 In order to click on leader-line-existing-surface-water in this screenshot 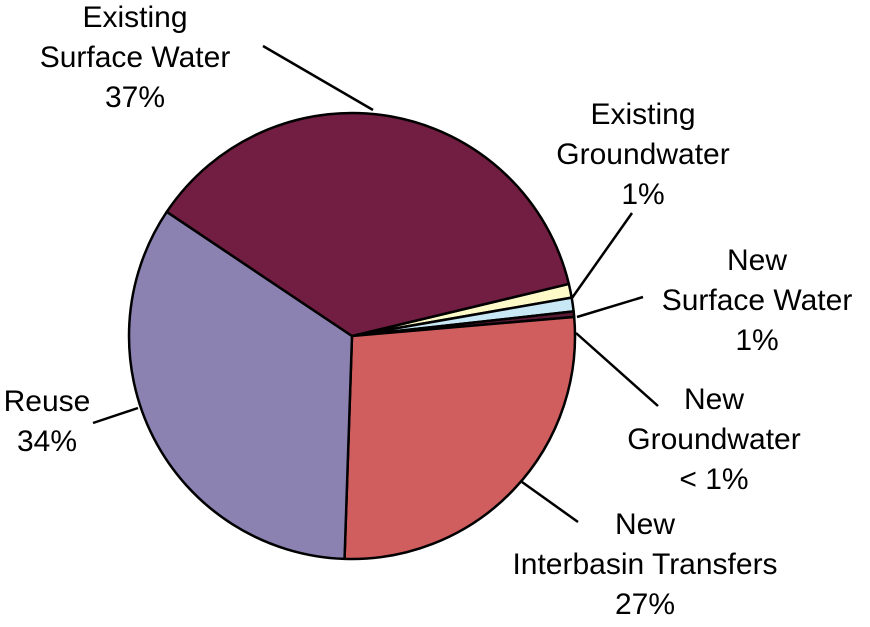, I will do `click(318, 78)`.